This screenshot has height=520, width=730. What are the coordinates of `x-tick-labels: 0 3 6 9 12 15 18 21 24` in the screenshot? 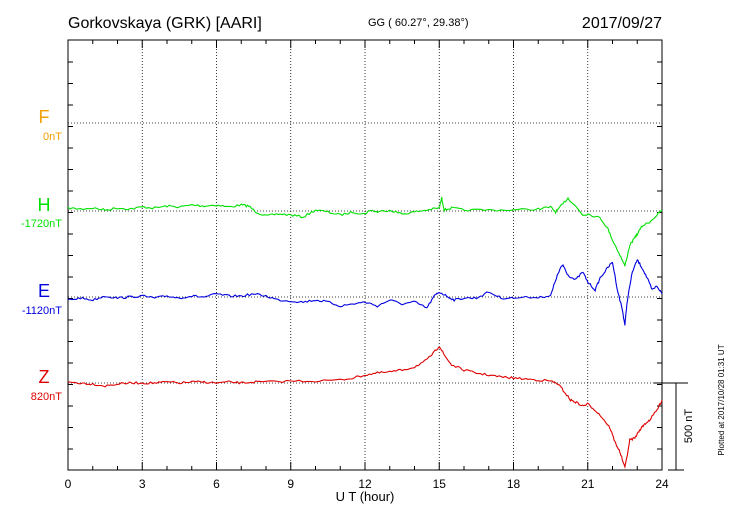 It's located at (367, 484).